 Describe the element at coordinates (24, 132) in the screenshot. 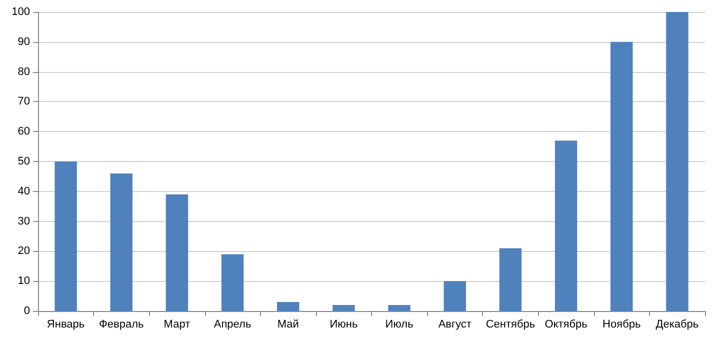

I see `y-tick-label: 60` at that location.